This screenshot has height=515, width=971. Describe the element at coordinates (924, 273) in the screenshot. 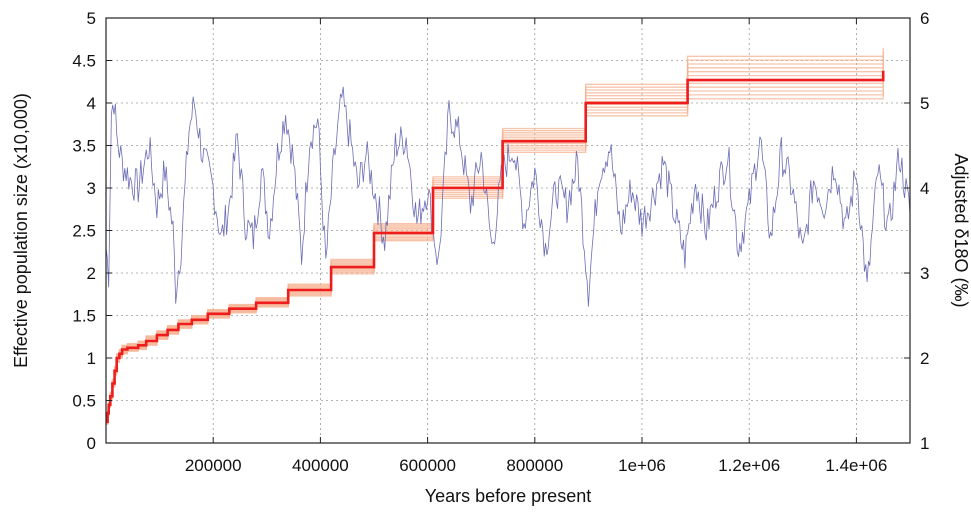

I see `y-right-tick-label: 3` at that location.